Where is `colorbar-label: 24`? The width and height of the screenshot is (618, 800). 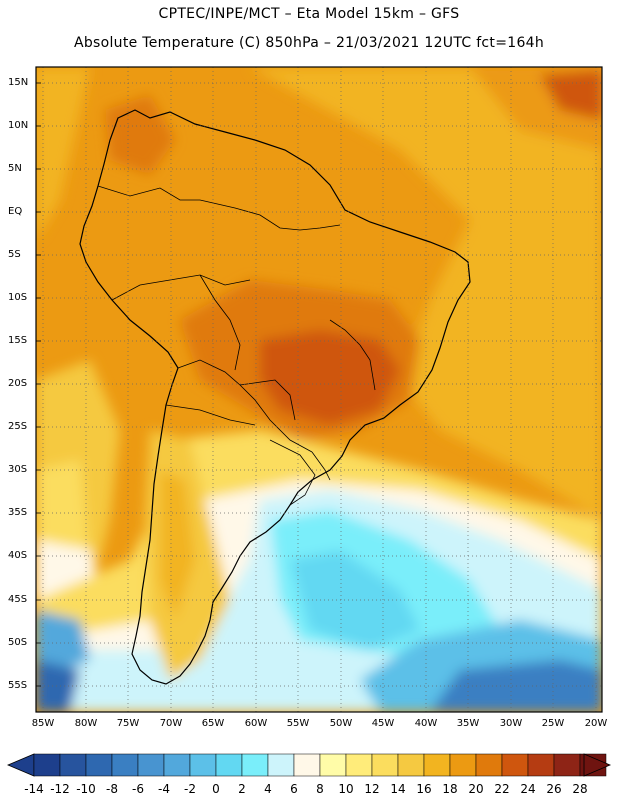
colorbar-label: 24 is located at coordinates (528, 789).